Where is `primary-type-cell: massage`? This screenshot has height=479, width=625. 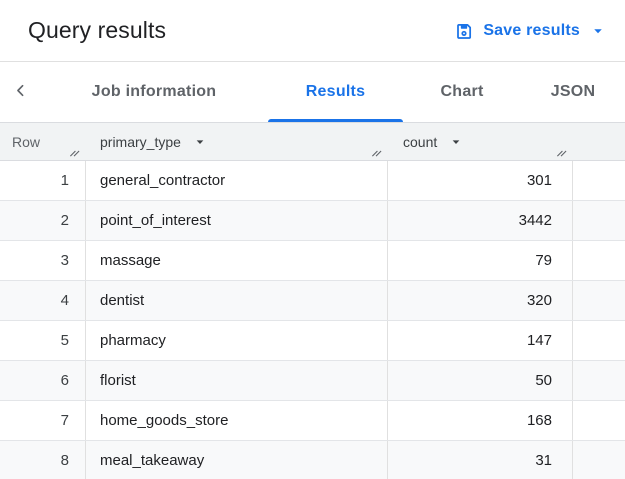
primary-type-cell: massage is located at coordinates (237, 260).